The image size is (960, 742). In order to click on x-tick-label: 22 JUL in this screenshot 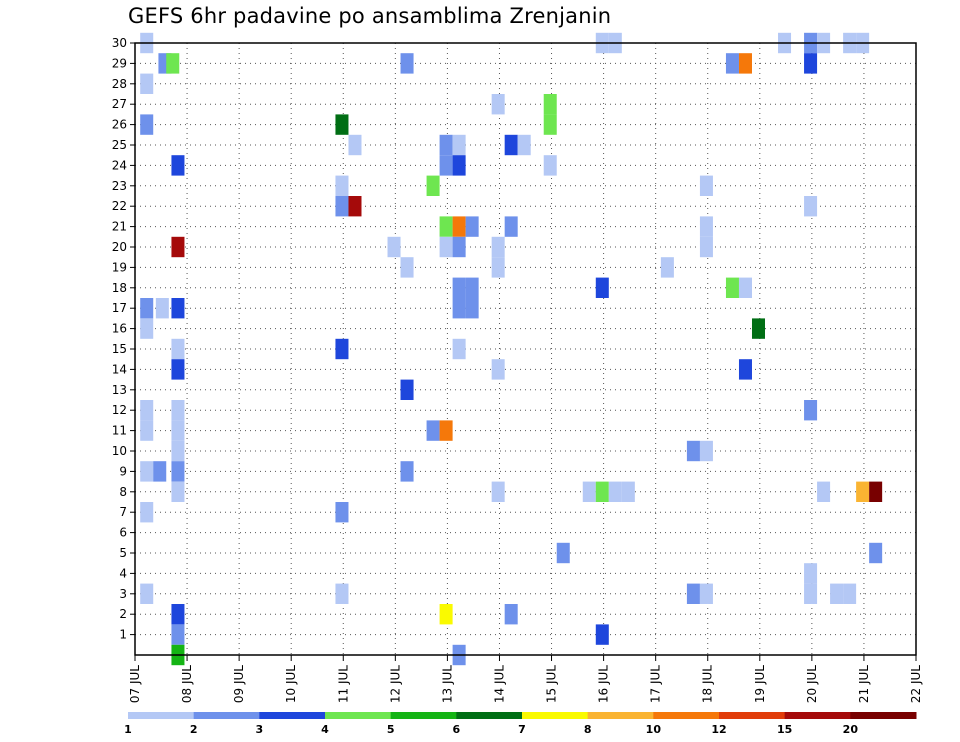, I will do `click(916, 684)`.